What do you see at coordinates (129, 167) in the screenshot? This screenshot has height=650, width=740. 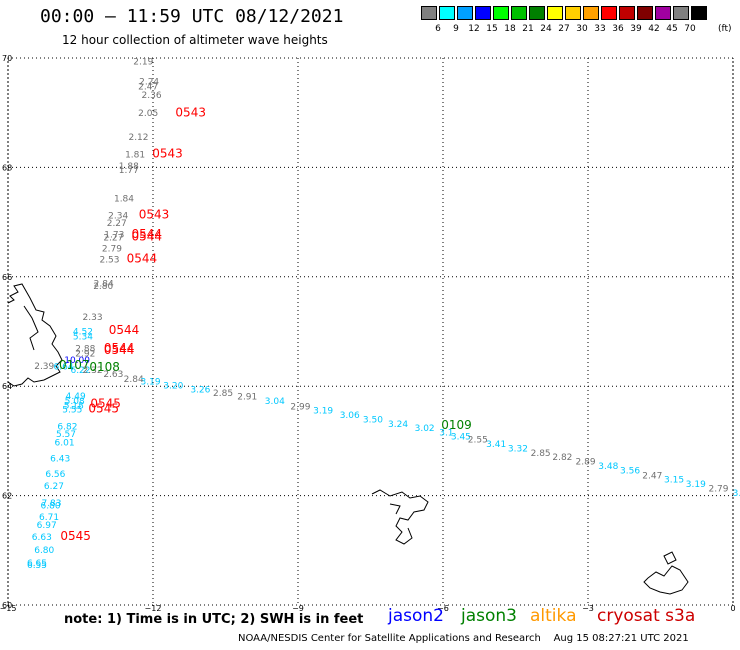 I see `wave-height-value: 1.88` at bounding box center [129, 167].